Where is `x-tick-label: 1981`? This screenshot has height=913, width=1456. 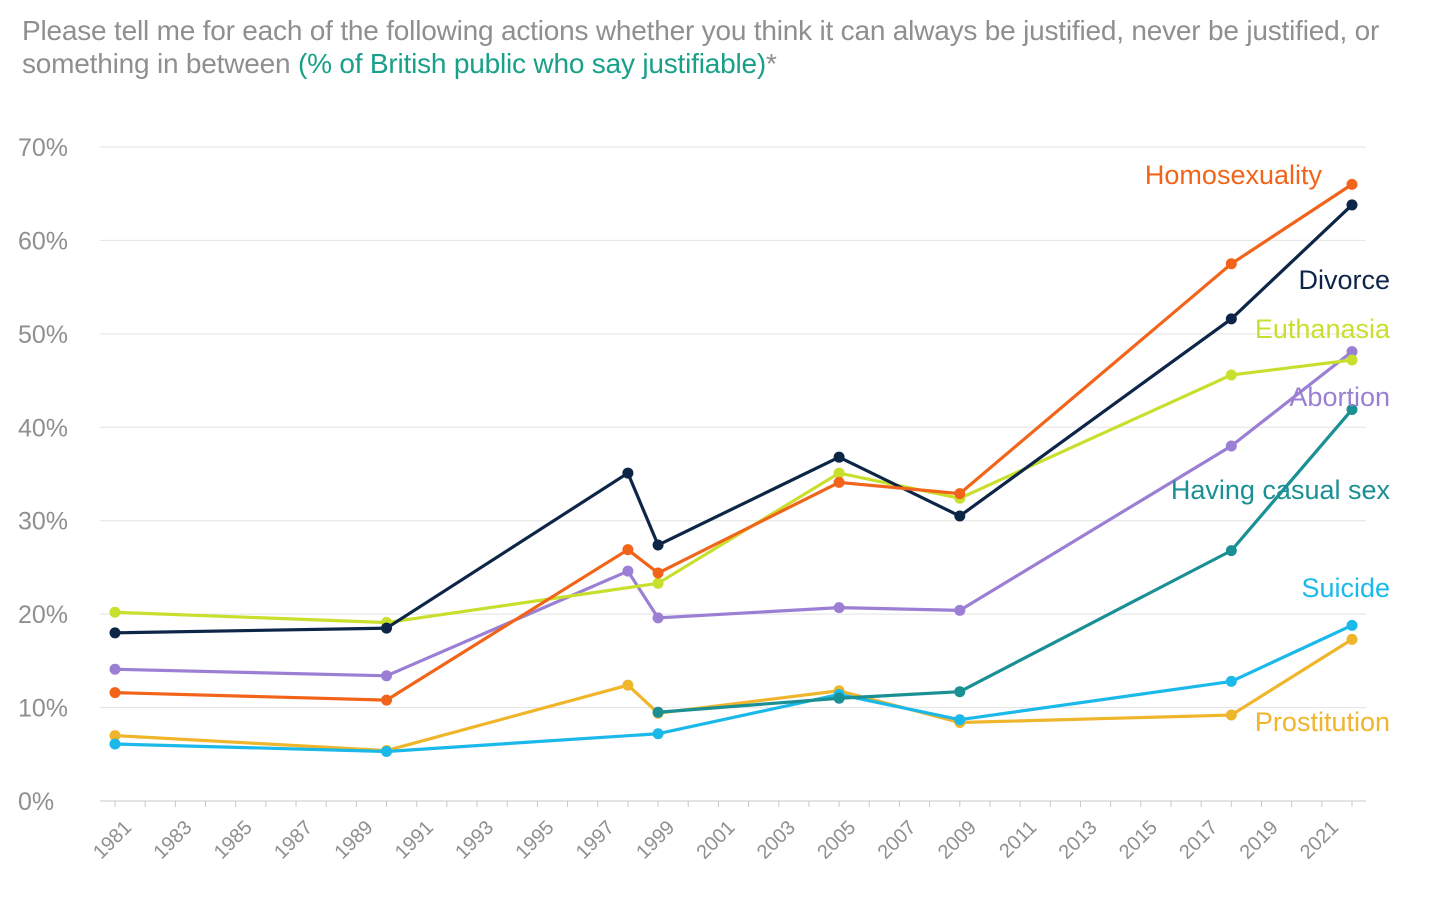 x-tick-label: 1981 is located at coordinates (112, 840).